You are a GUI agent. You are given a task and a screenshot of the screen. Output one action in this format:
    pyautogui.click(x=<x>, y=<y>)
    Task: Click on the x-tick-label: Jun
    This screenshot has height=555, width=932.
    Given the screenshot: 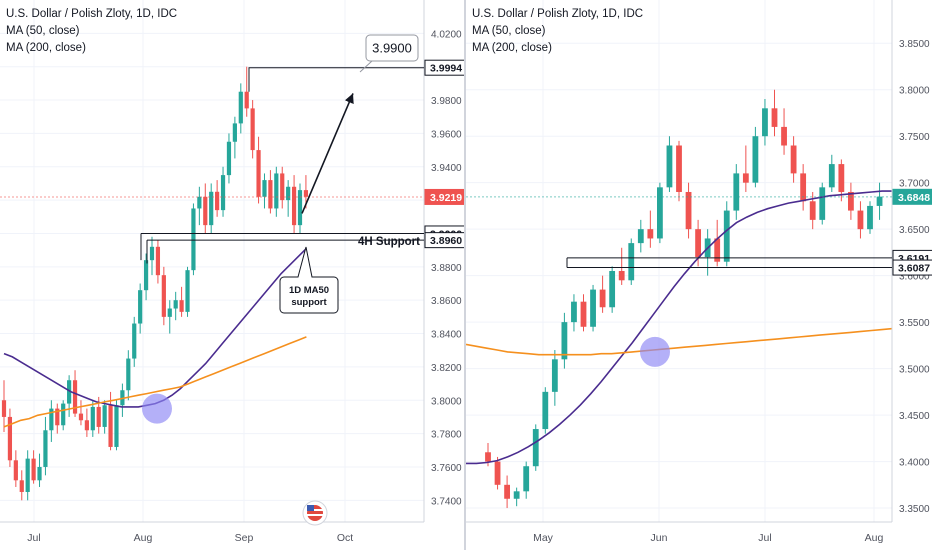 What is the action you would take?
    pyautogui.click(x=659, y=538)
    